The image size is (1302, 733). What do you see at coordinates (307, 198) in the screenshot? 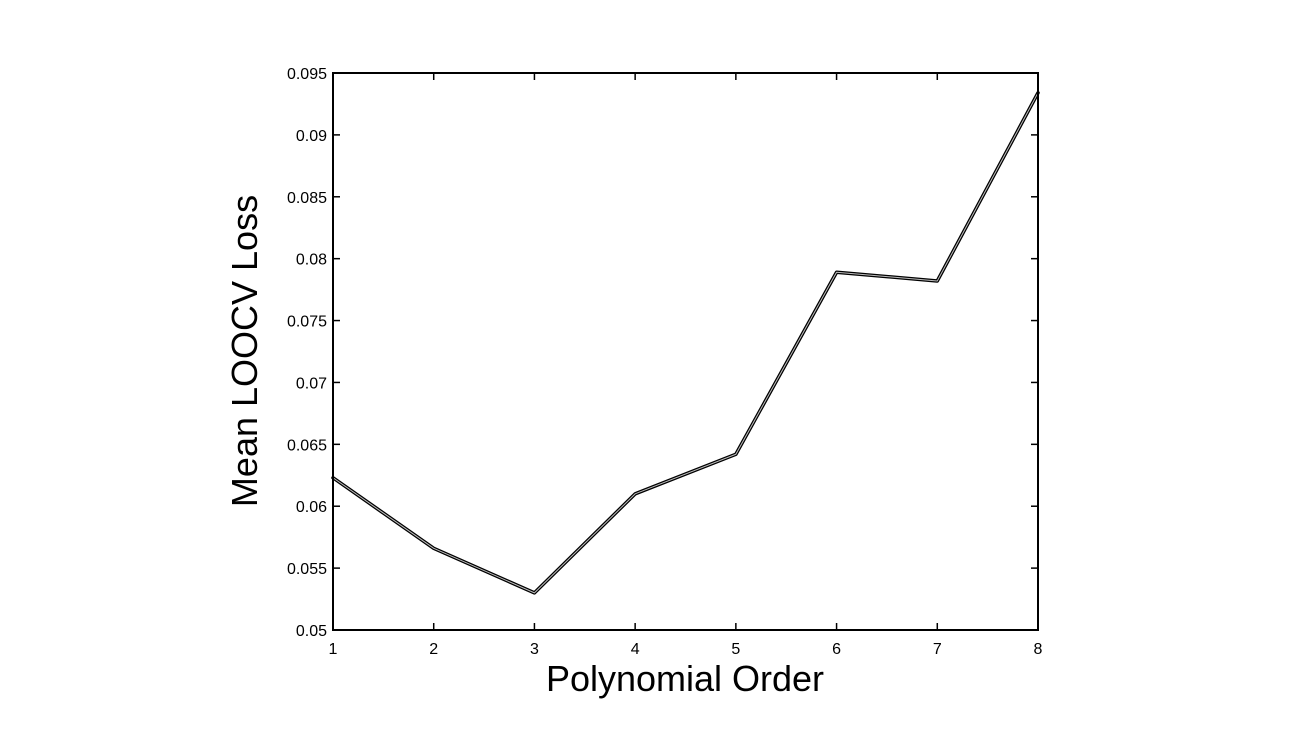
I see `y-tick-label: 0.085` at bounding box center [307, 198].